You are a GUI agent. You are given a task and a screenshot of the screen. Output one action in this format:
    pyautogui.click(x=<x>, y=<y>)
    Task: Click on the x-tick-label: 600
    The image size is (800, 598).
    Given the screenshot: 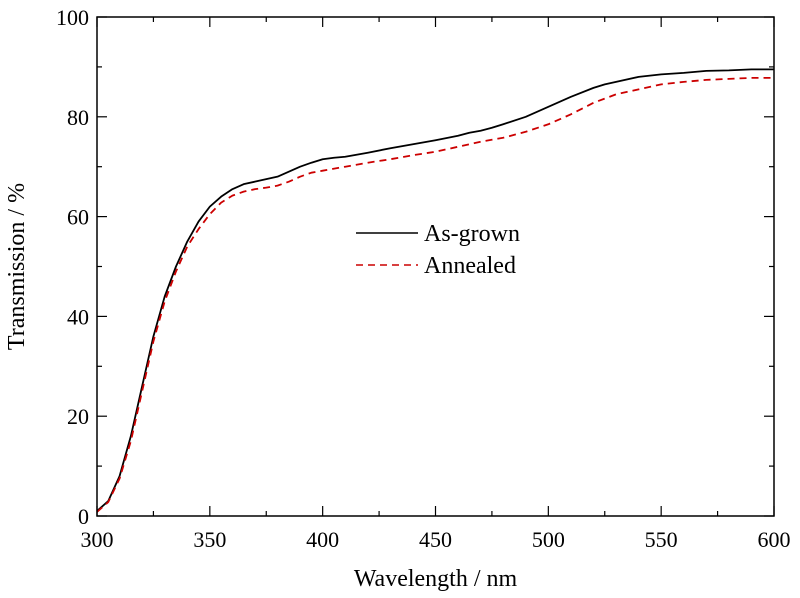 What is the action you would take?
    pyautogui.click(x=774, y=539)
    